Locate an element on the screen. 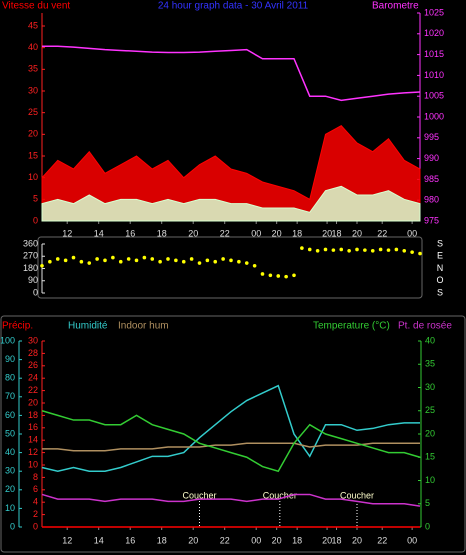 Image resolution: width=466 pixels, height=555 pixels. y-tick-label: 16 is located at coordinates (33, 427).